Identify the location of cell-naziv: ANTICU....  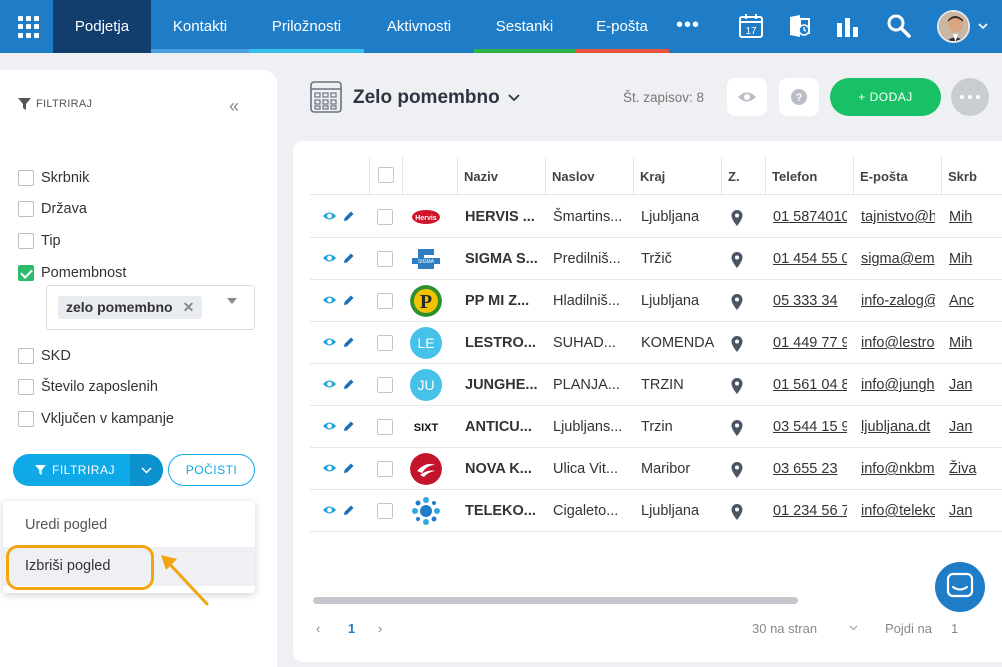
(498, 427).